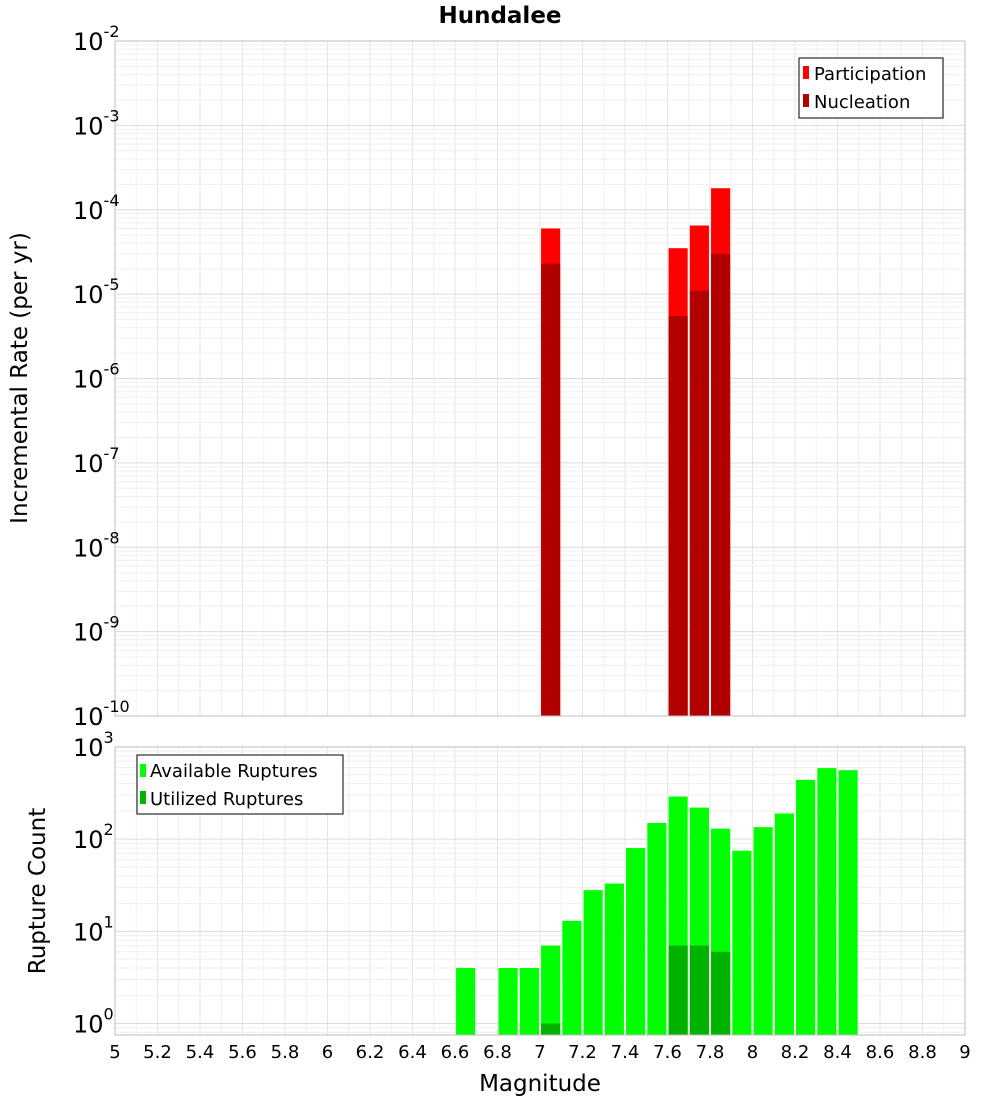  What do you see at coordinates (101, 714) in the screenshot?
I see `y-tick-label: 10⁻¹⁰` at bounding box center [101, 714].